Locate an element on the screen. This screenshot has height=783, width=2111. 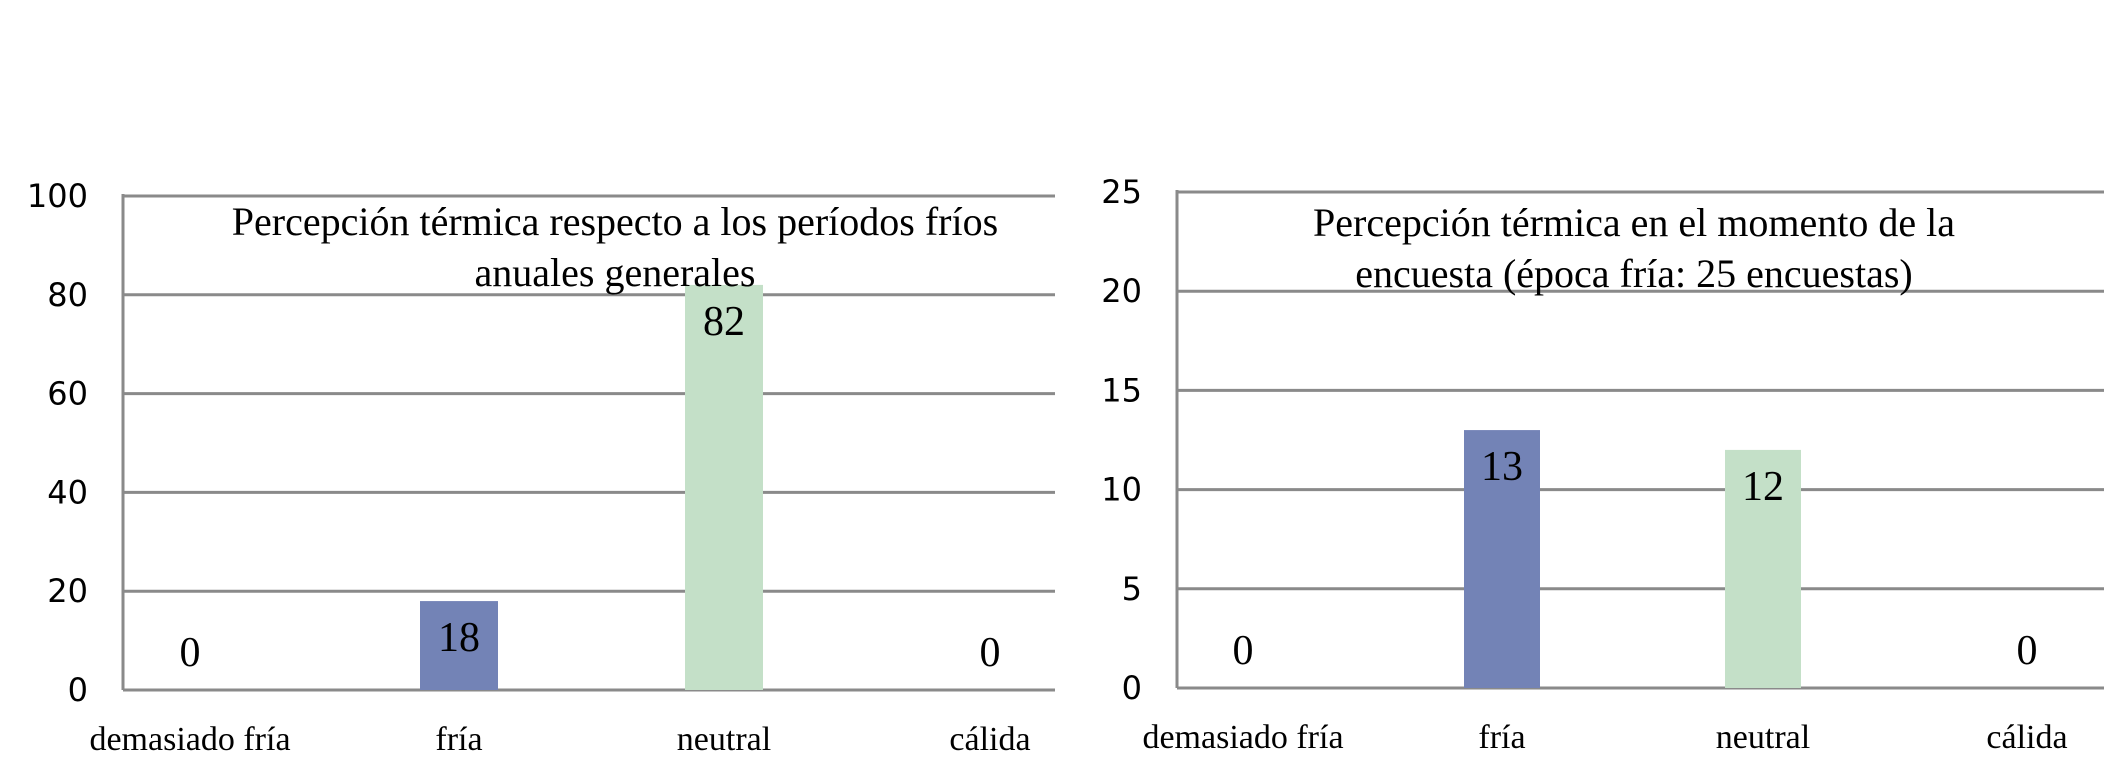
chart-title-line: encuesta (época fría: 25 encuestas) is located at coordinates (1633, 273).